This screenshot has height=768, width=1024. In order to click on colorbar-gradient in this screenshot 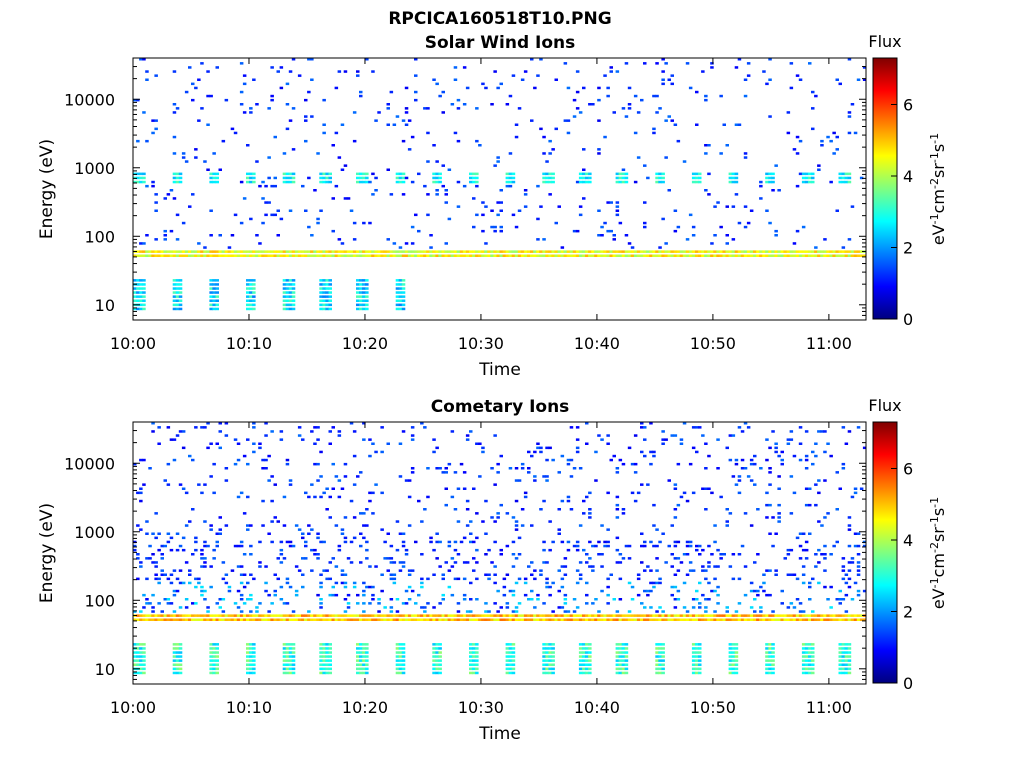, I will do `click(885, 552)`.